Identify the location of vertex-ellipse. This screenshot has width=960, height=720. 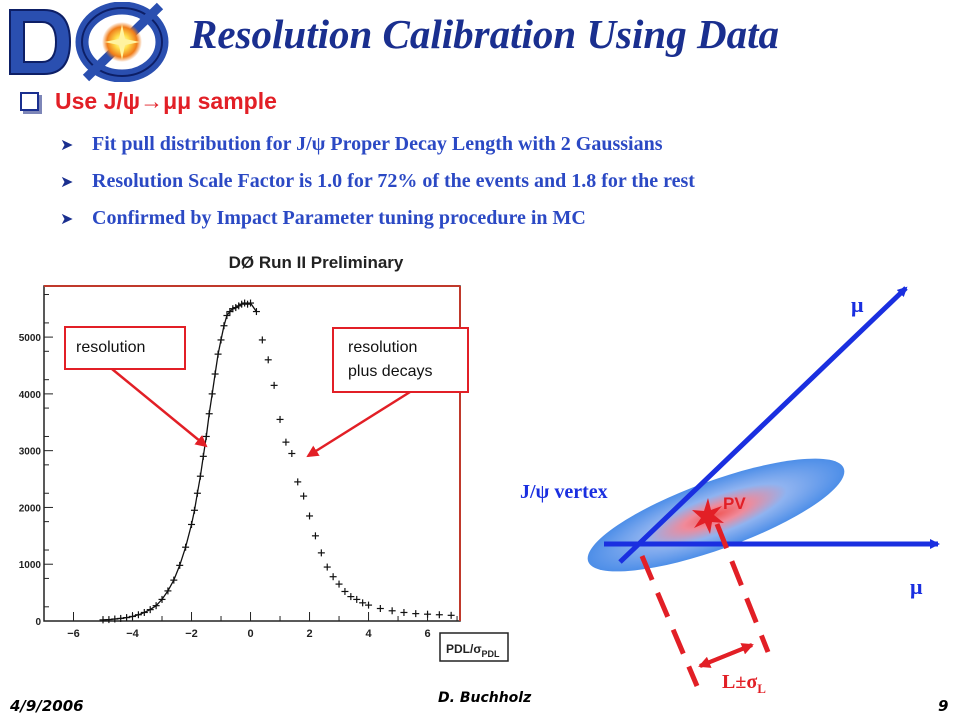
(716, 515).